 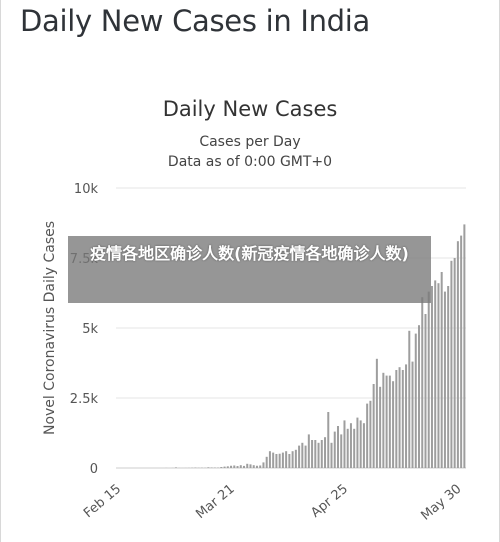 What do you see at coordinates (250, 162) in the screenshot?
I see `chart-subtitle-2: Data as of 0:00 GMT+0` at bounding box center [250, 162].